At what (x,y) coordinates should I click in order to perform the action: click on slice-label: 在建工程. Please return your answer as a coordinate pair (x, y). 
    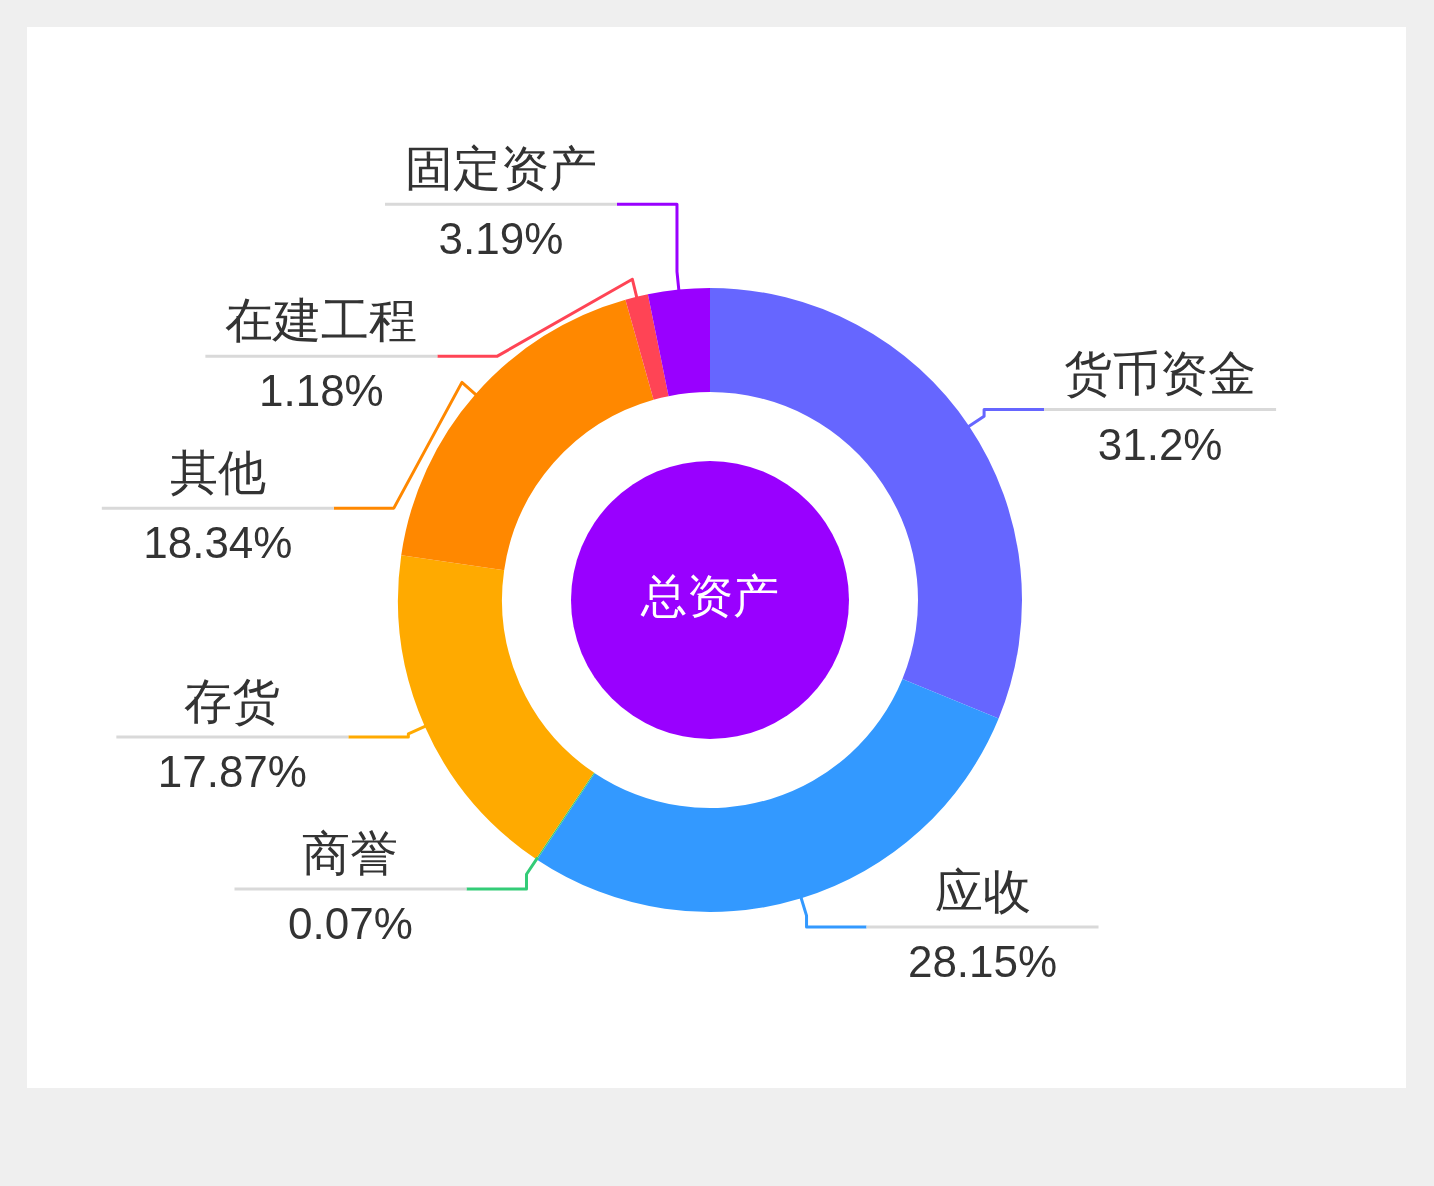
    Looking at the image, I should click on (321, 319).